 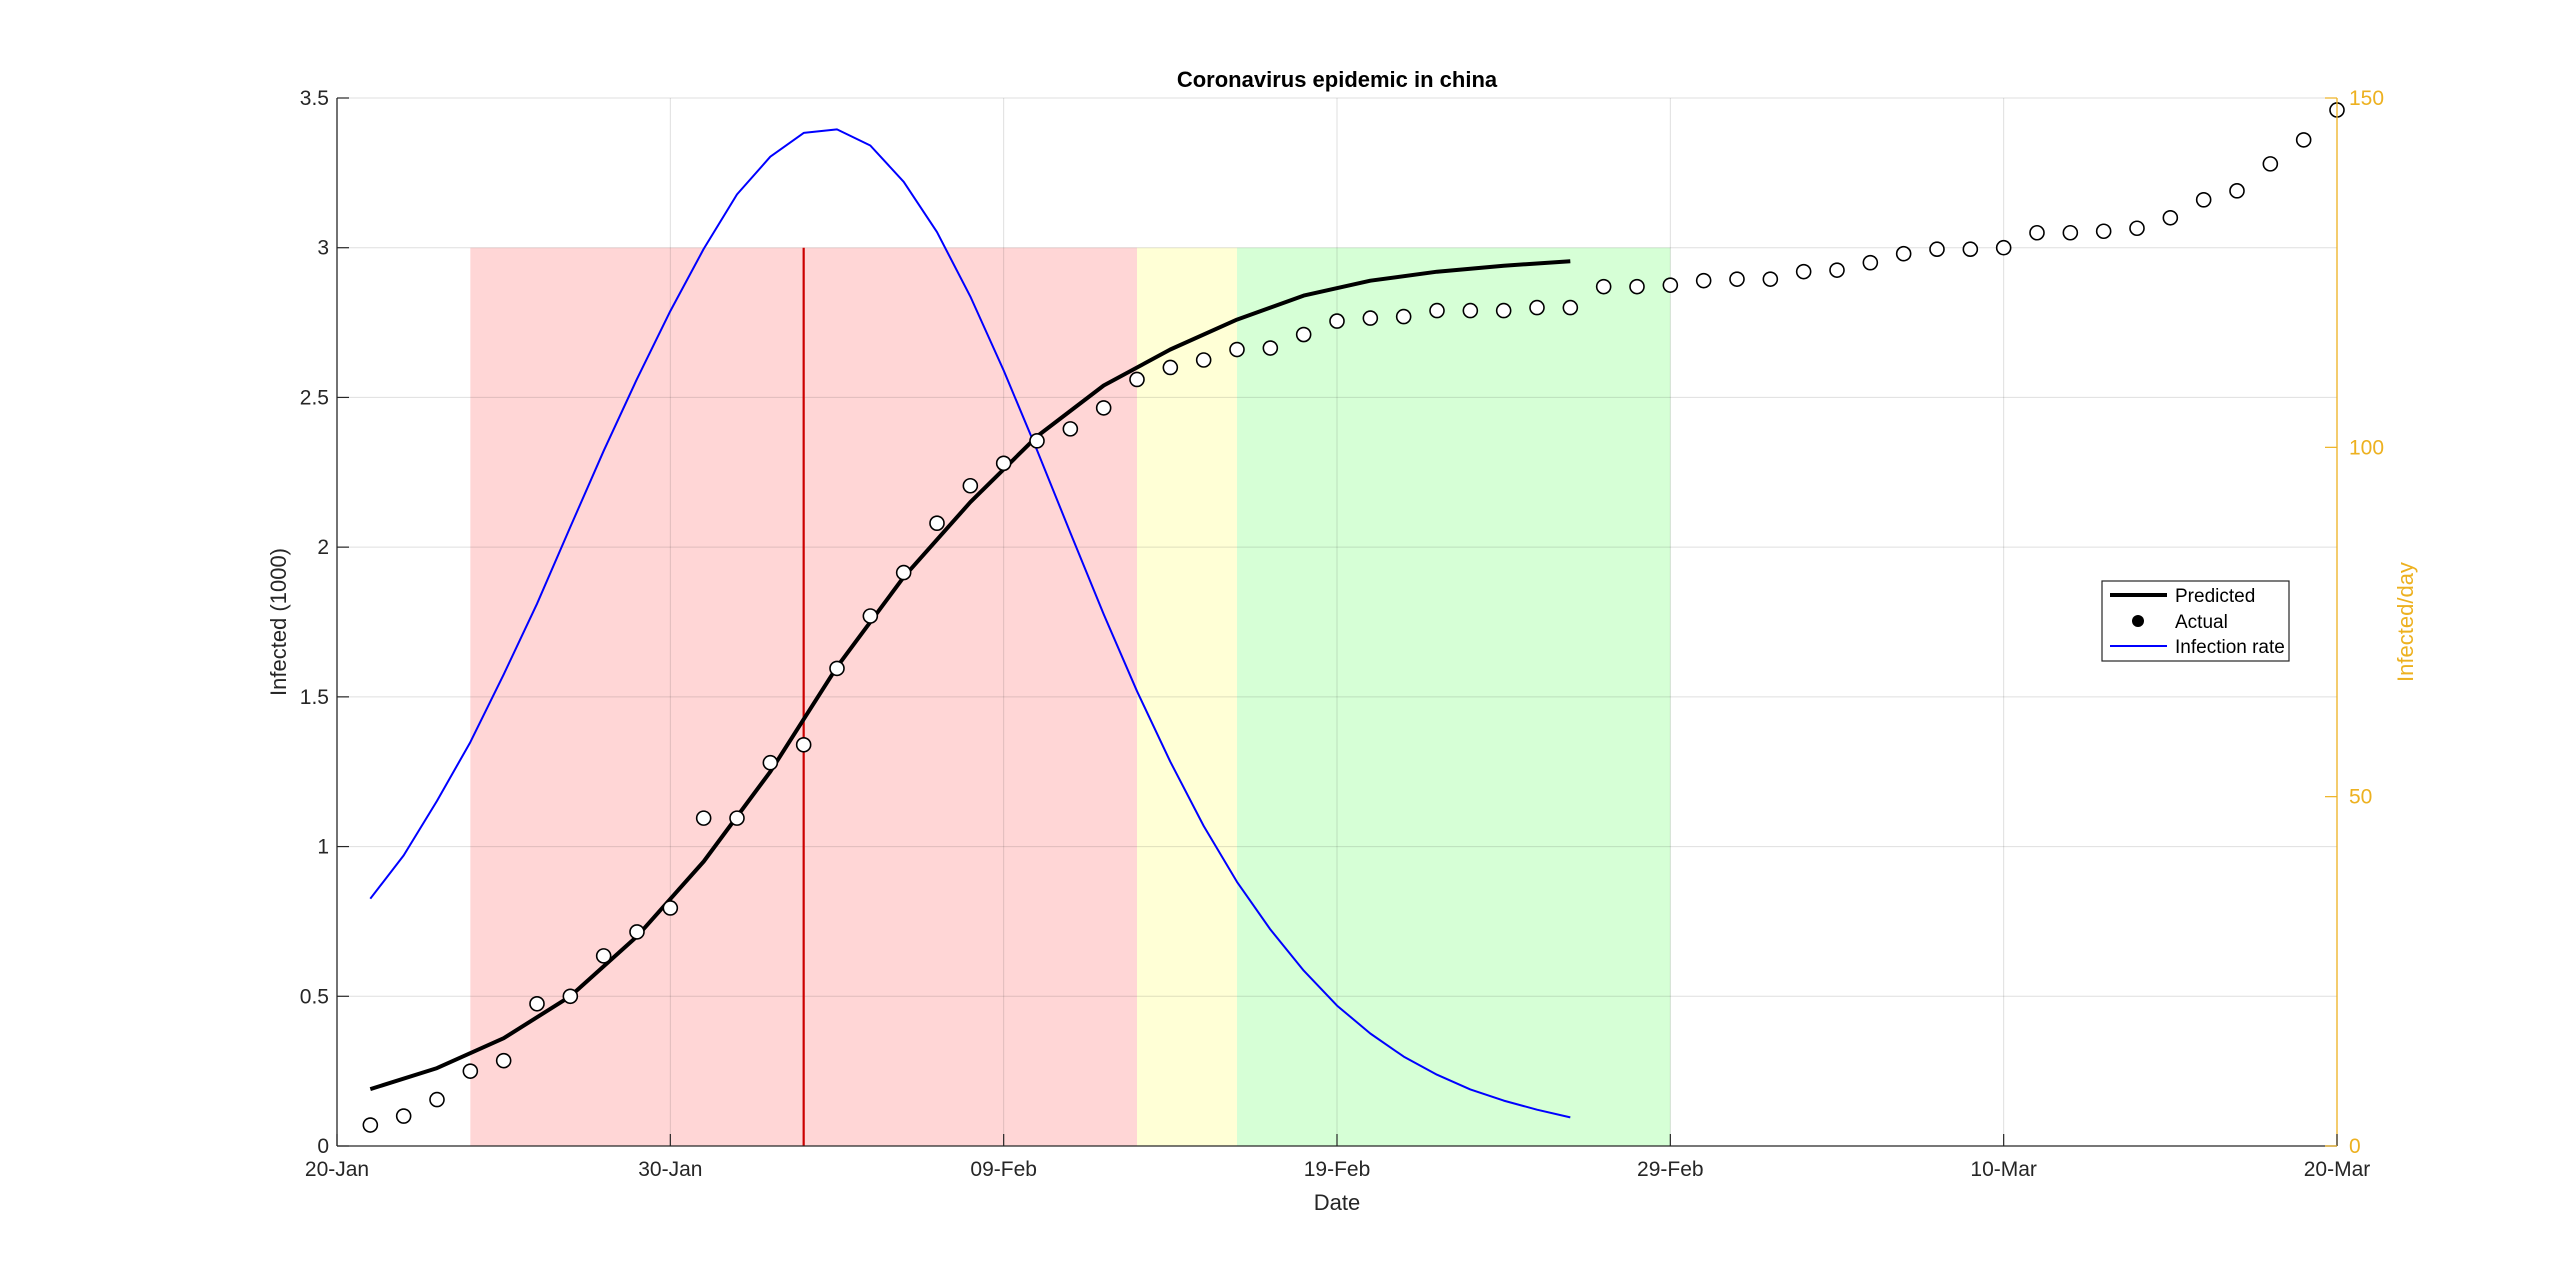 What do you see at coordinates (2138, 621) in the screenshot?
I see `legend-actual-swatch` at bounding box center [2138, 621].